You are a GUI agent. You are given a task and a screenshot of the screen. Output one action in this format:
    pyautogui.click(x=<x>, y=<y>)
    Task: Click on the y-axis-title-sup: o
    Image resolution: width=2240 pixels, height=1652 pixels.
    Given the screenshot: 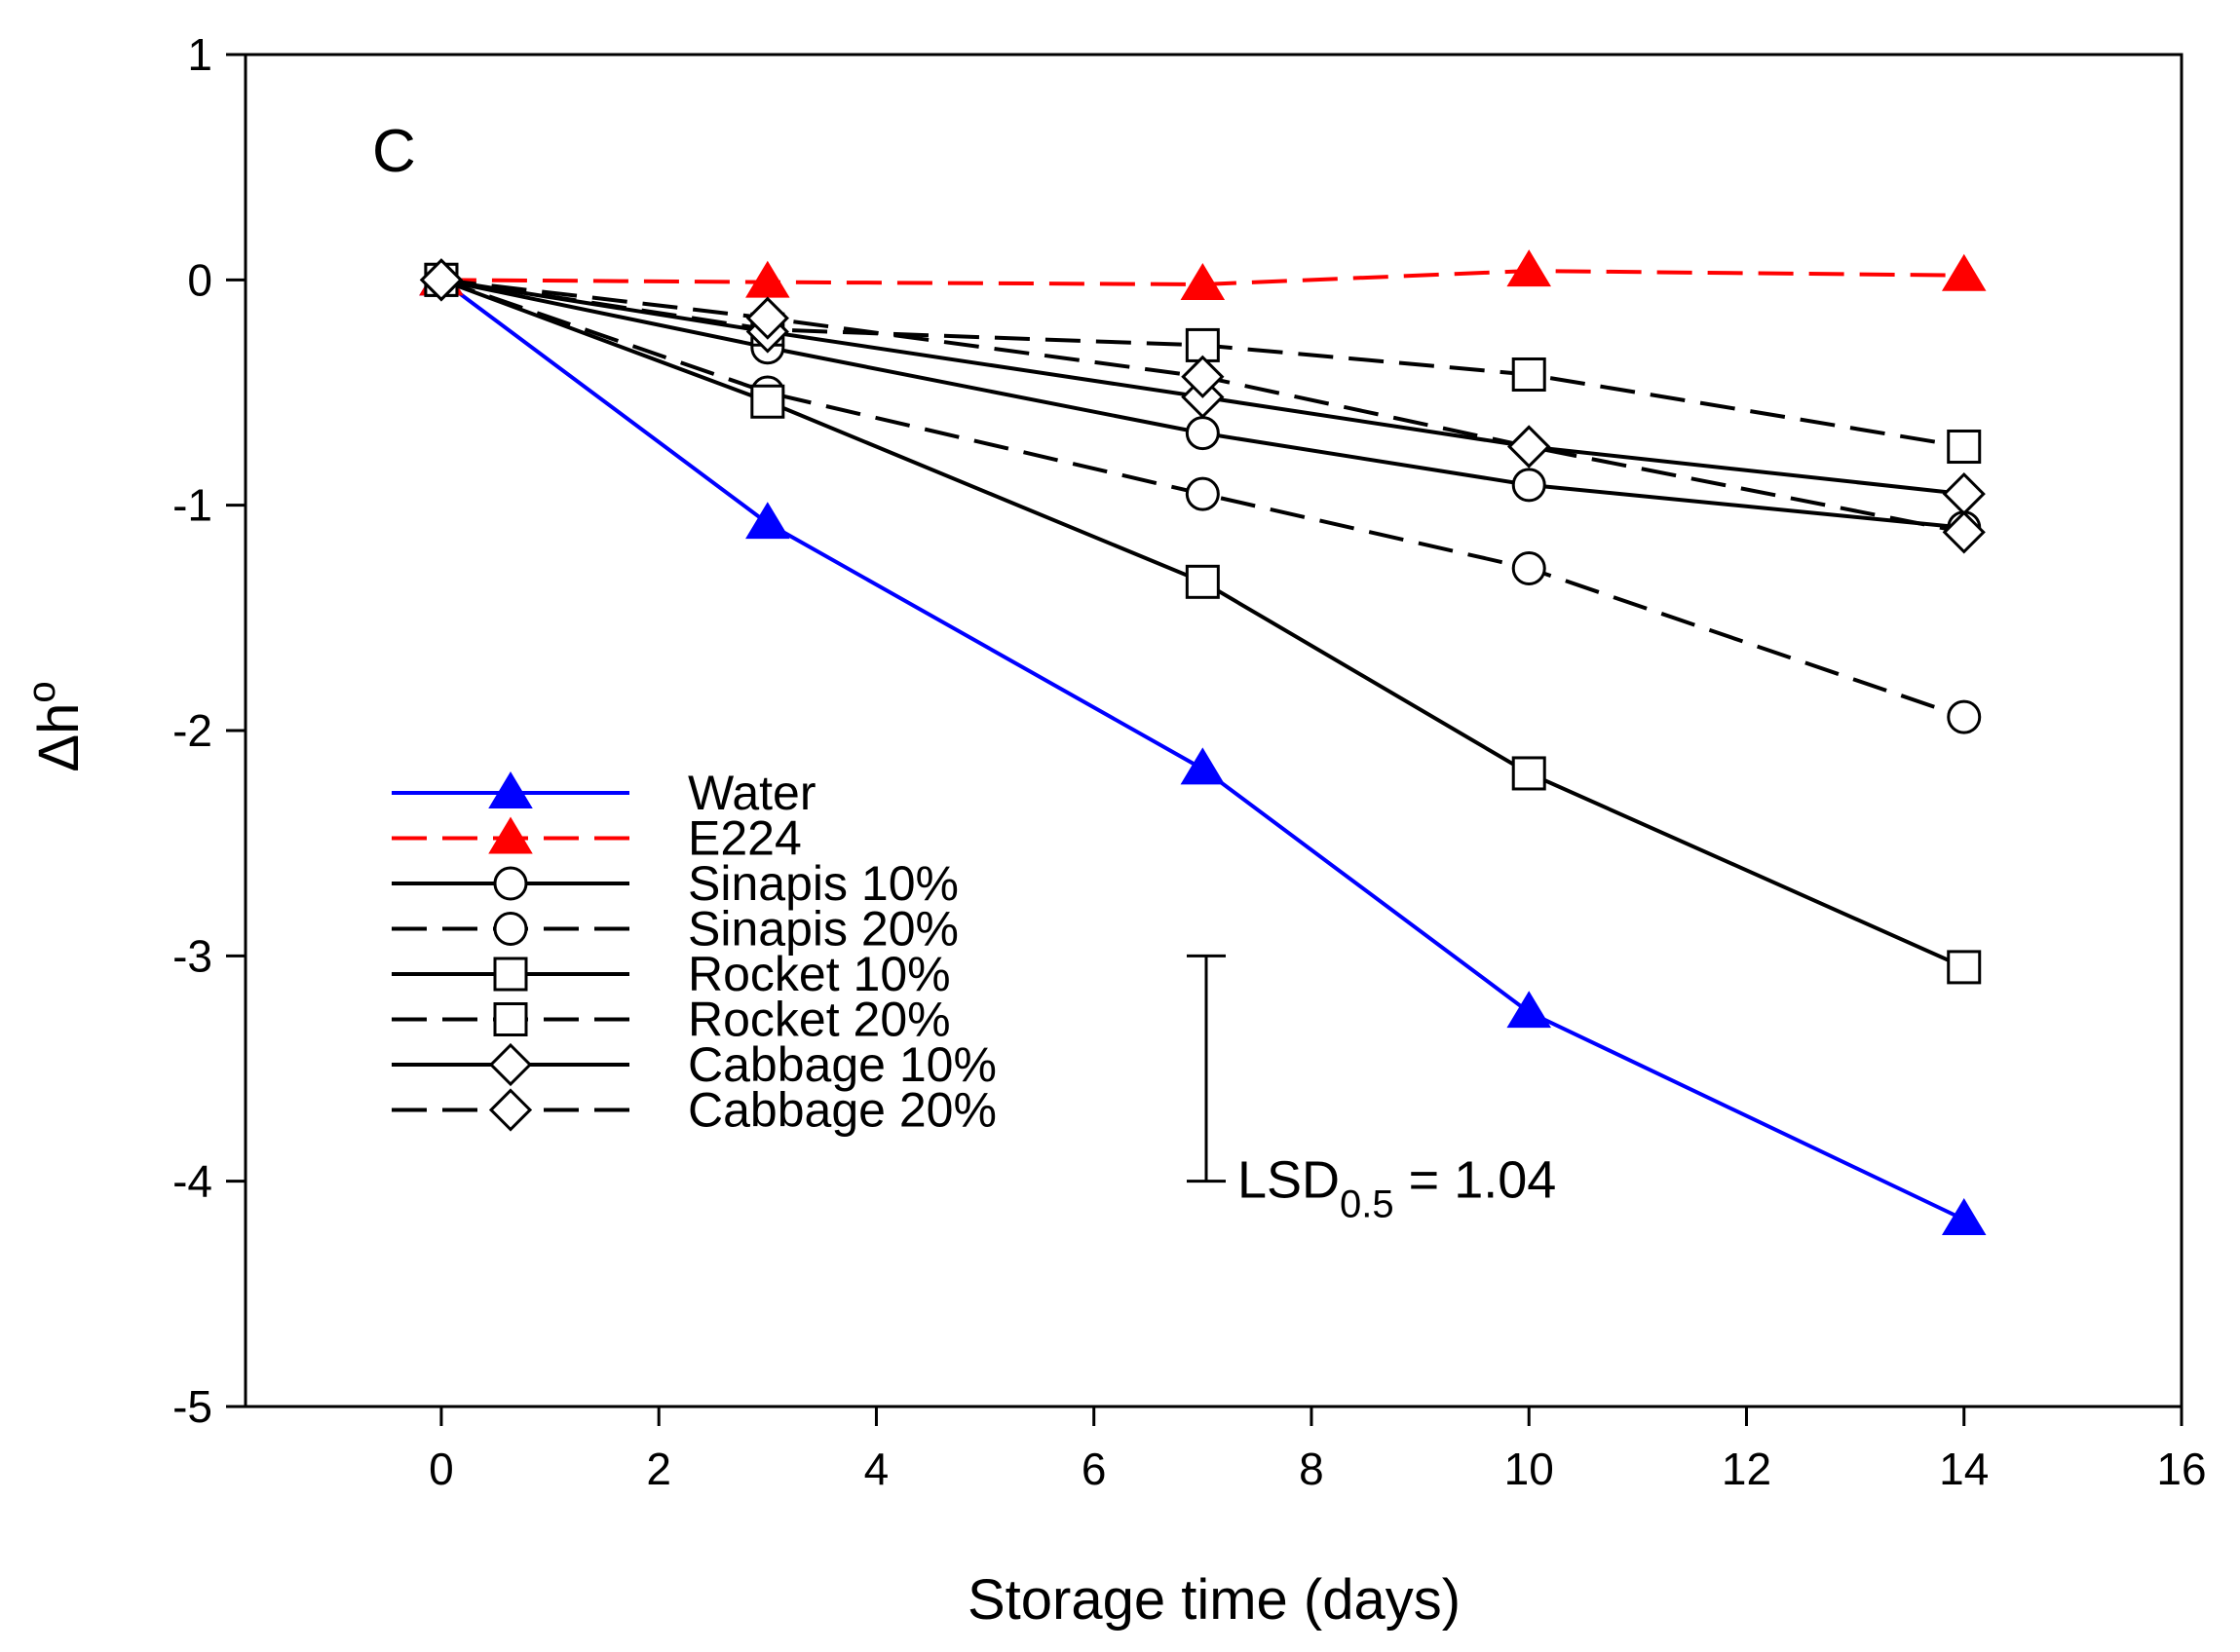 What is the action you would take?
    pyautogui.click(x=41, y=691)
    